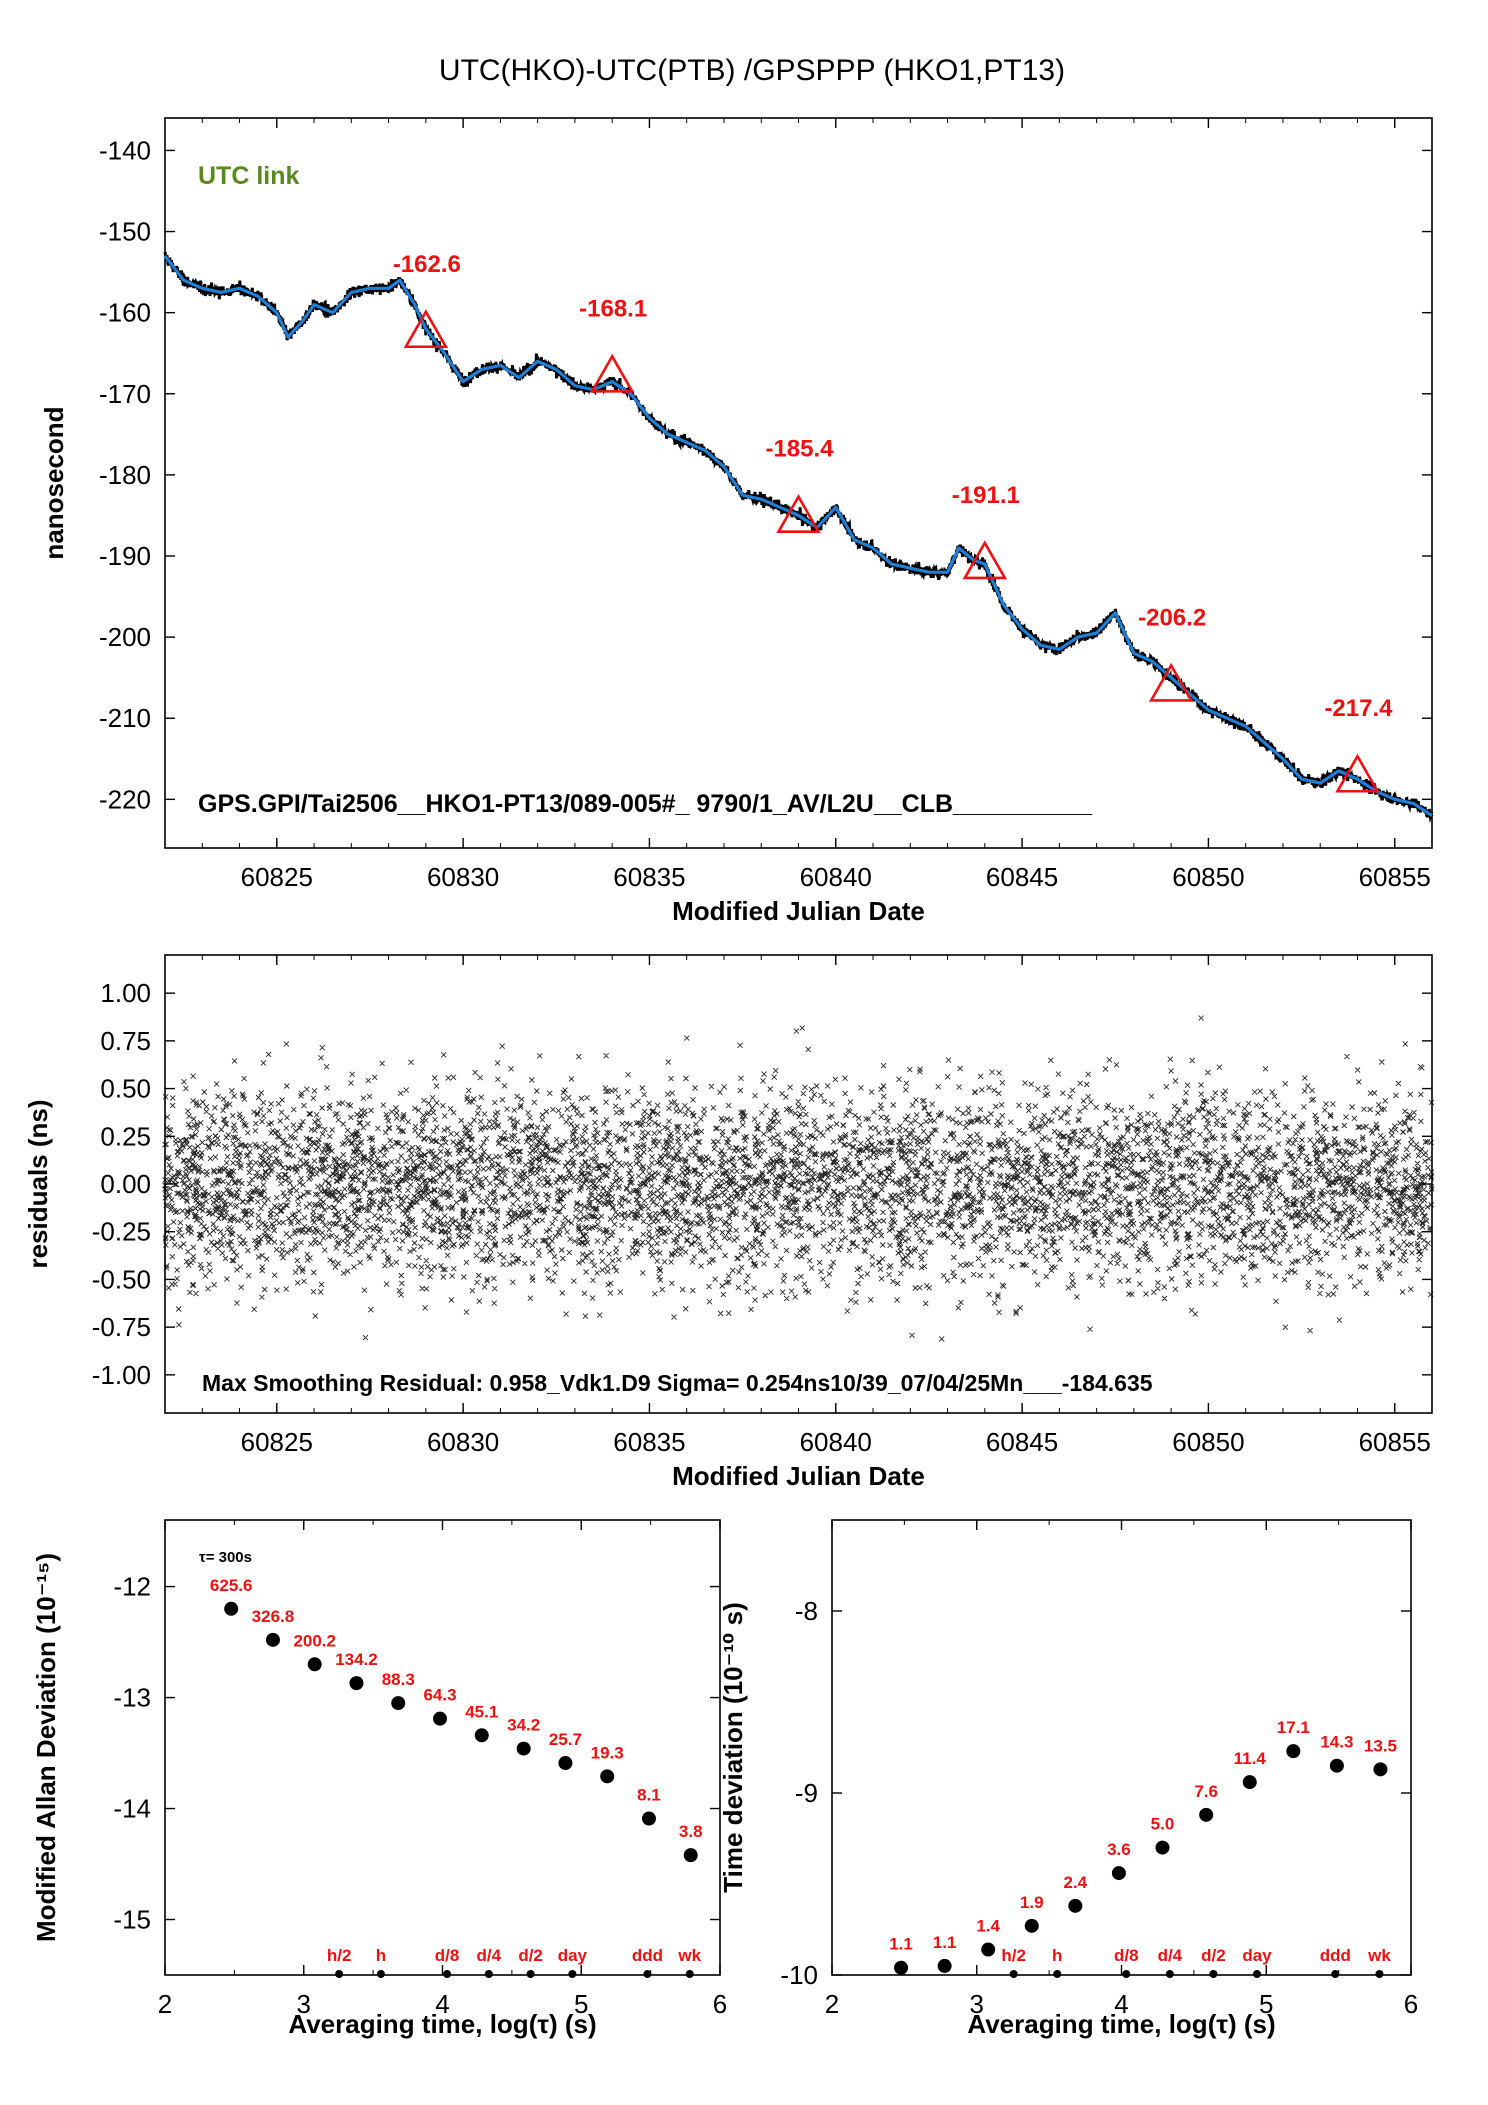  I want to click on tau-annotation: τ= 300s, so click(225, 1557).